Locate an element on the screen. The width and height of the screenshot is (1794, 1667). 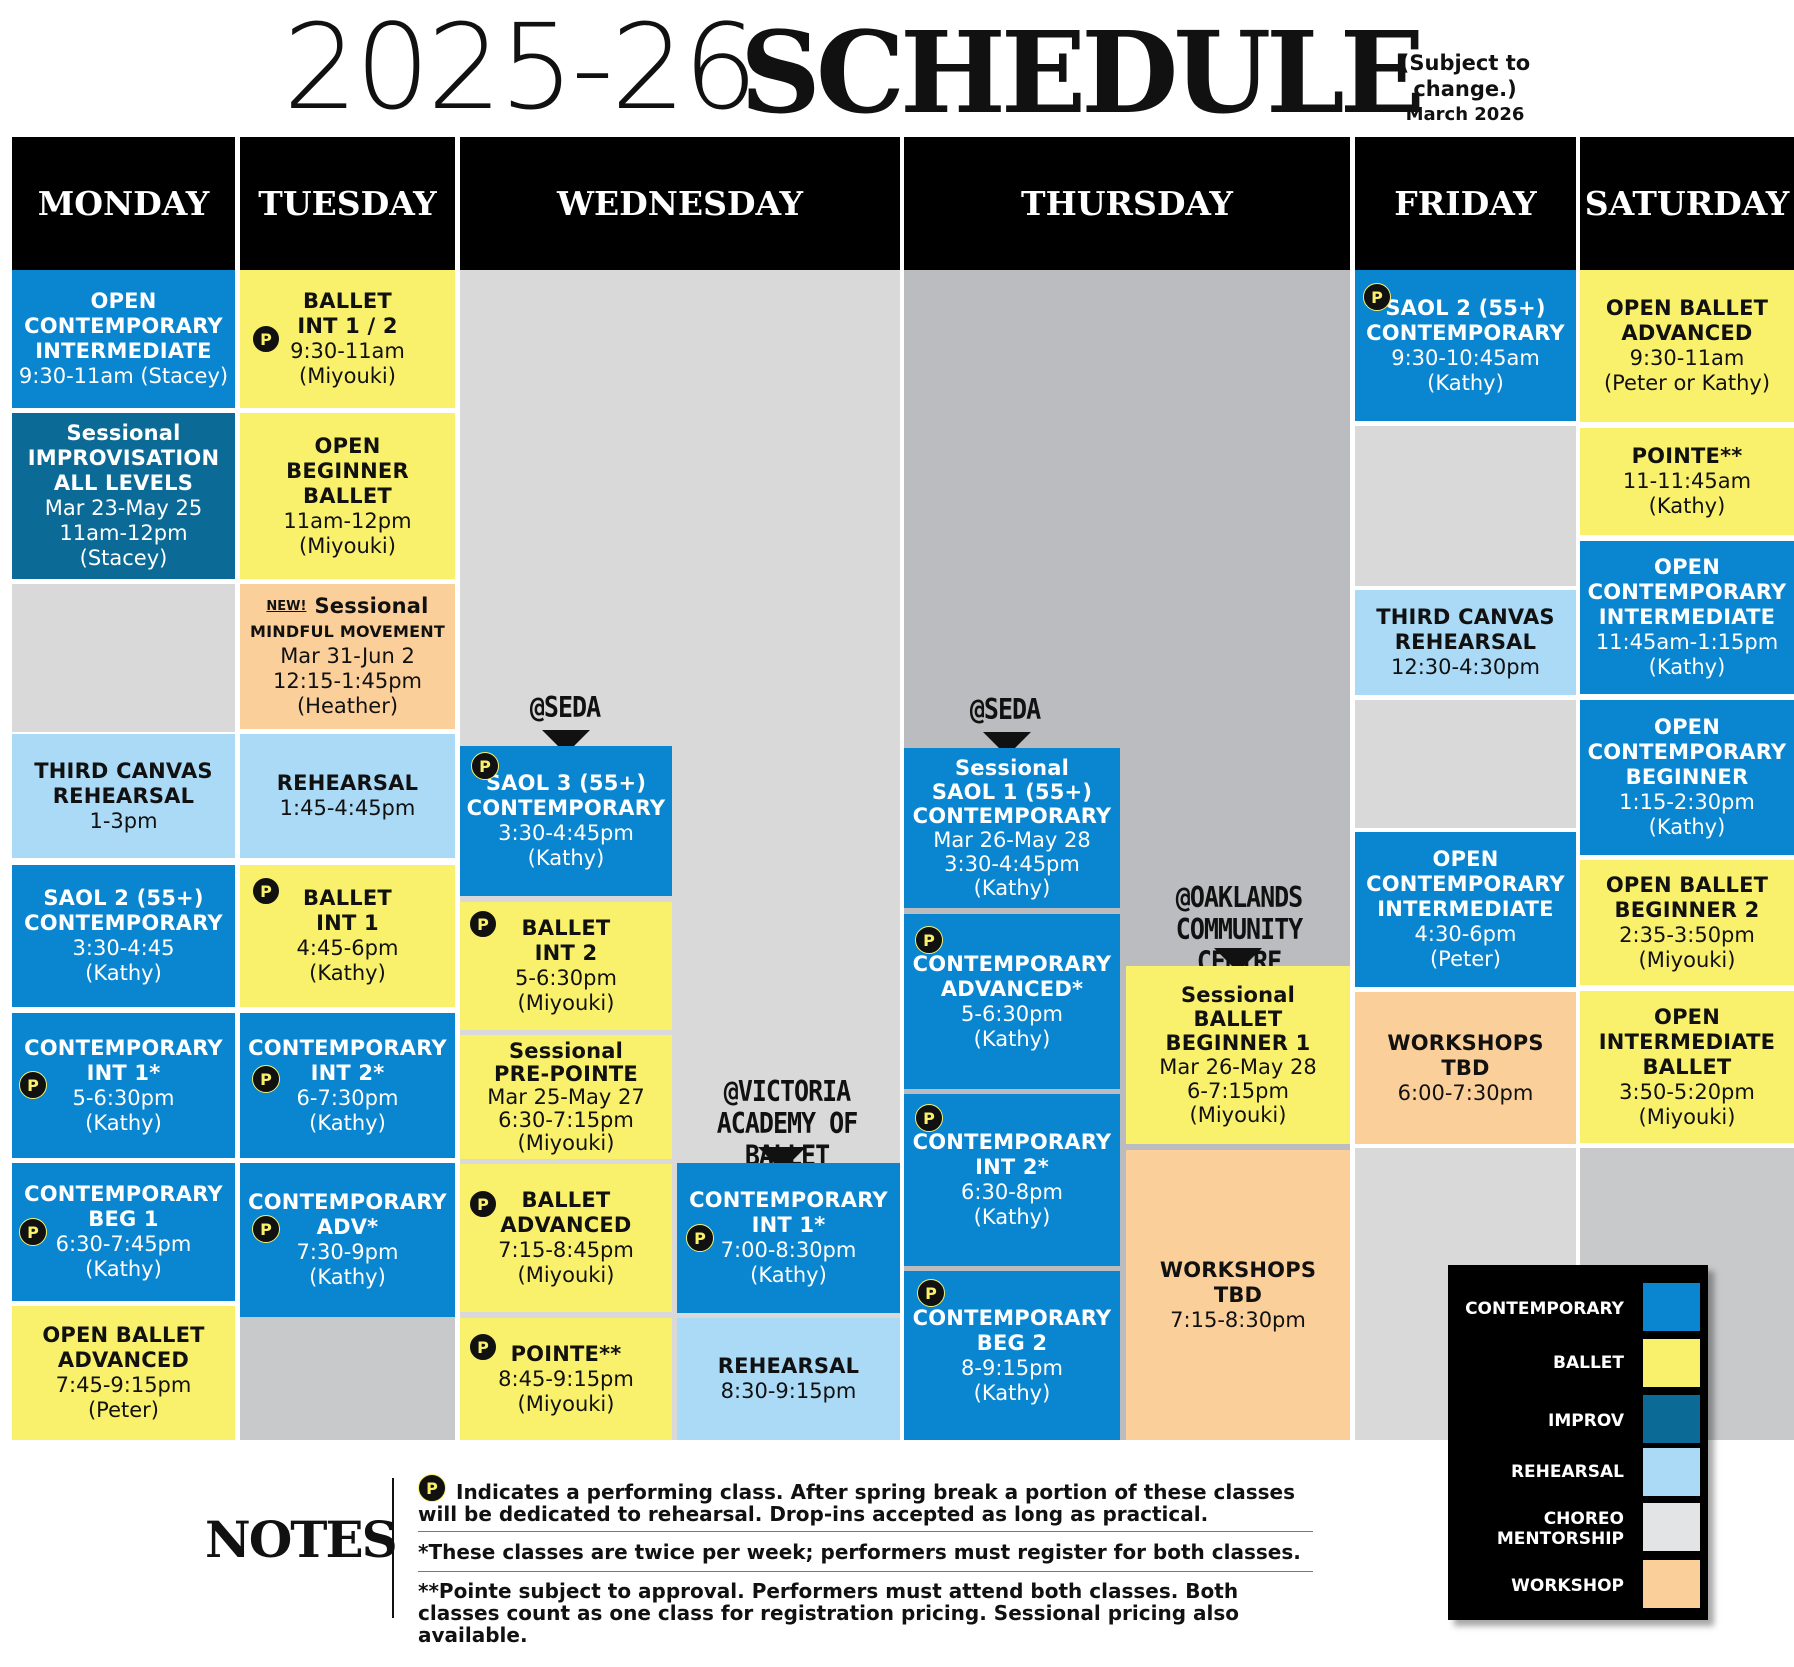
class-time: 6-7:15pm is located at coordinates (1238, 1091).